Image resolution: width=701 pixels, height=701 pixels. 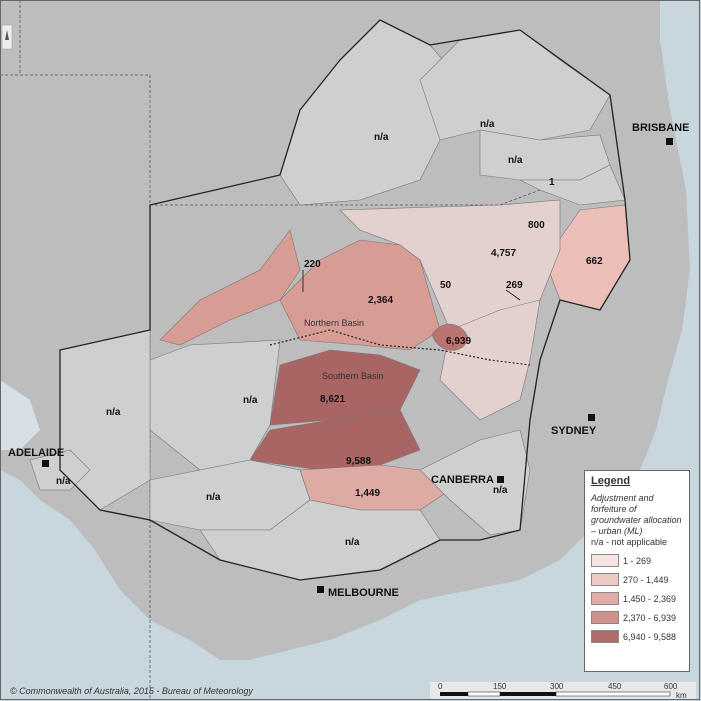 I want to click on legend-class-3: 1,450 - 2,369, so click(x=637, y=598).